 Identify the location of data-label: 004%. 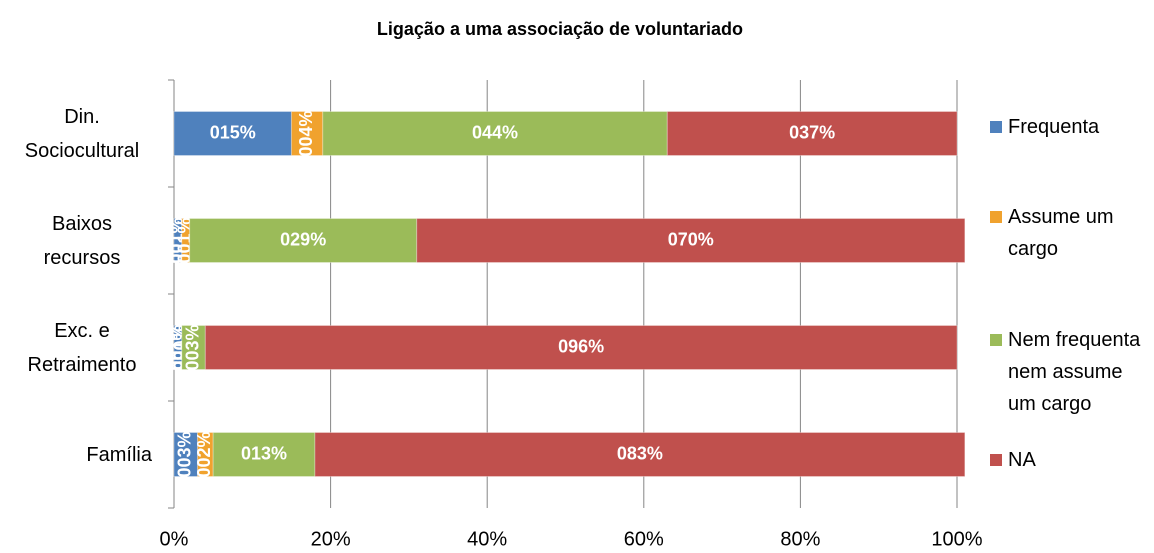
(306, 133).